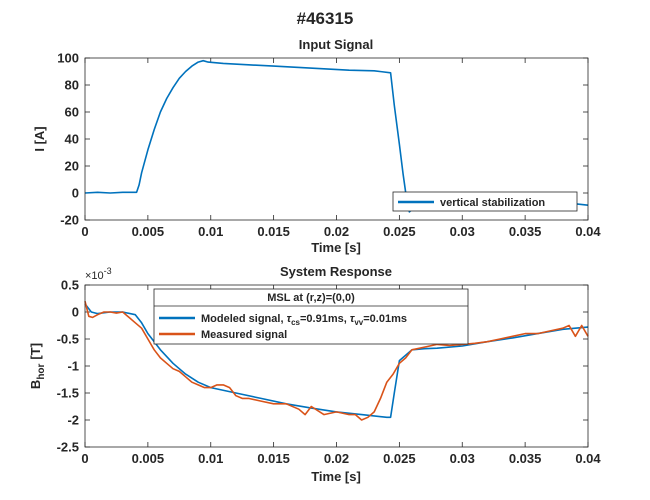 The width and height of the screenshot is (650, 500). What do you see at coordinates (73, 366) in the screenshot?
I see `y-tick-label: -1` at bounding box center [73, 366].